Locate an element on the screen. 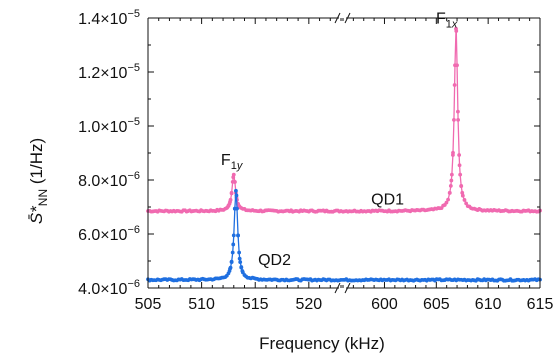 The height and width of the screenshot is (357, 557). y-axis-title-sub: NN is located at coordinates (43, 197).